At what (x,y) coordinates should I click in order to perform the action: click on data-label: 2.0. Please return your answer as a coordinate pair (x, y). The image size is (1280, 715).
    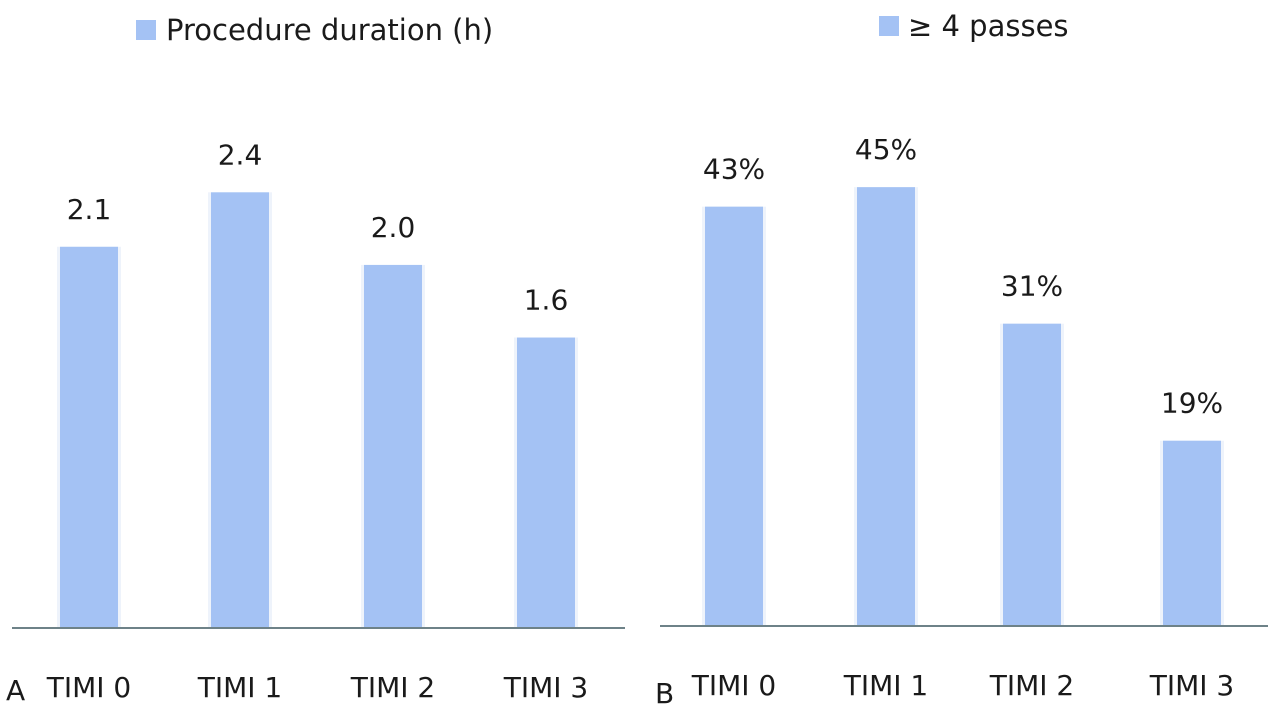
    Looking at the image, I should click on (393, 227).